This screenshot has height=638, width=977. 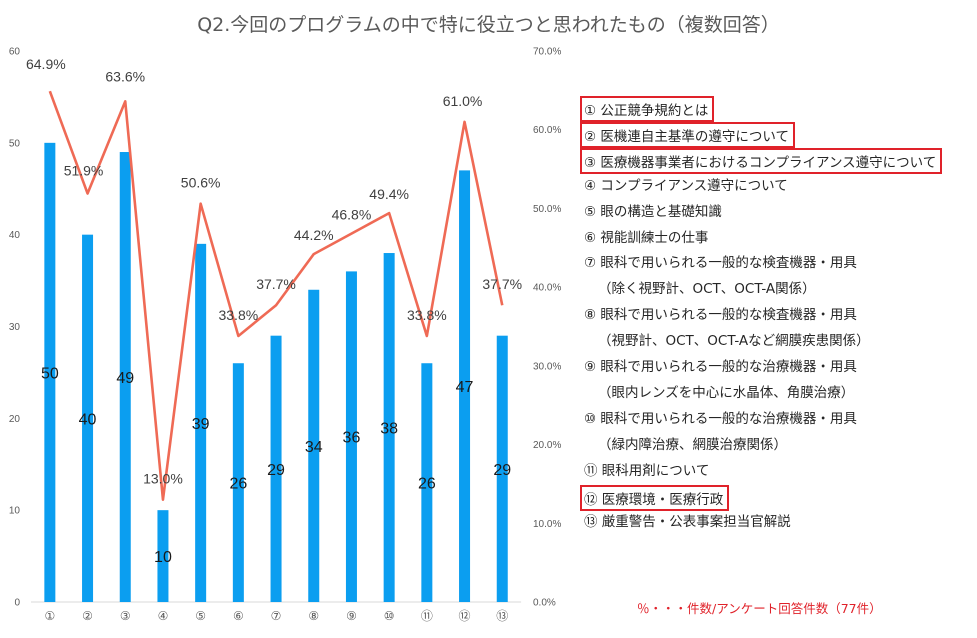 What do you see at coordinates (547, 209) in the screenshot?
I see `y2-tick-label: 50.0%` at bounding box center [547, 209].